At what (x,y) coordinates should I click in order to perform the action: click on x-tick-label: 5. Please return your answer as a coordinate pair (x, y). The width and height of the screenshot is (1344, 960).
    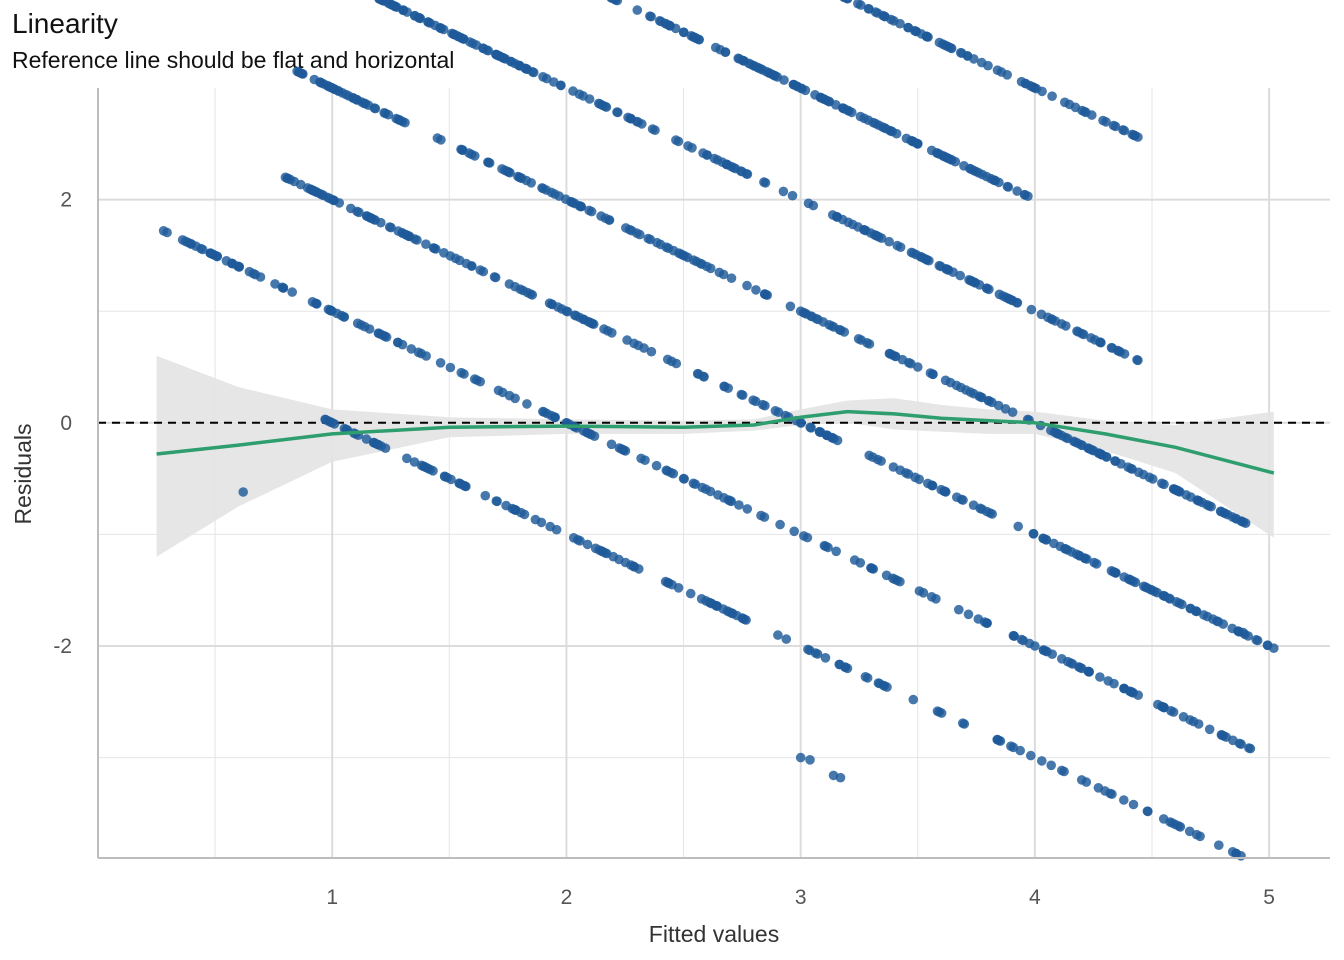
    Looking at the image, I should click on (1269, 897).